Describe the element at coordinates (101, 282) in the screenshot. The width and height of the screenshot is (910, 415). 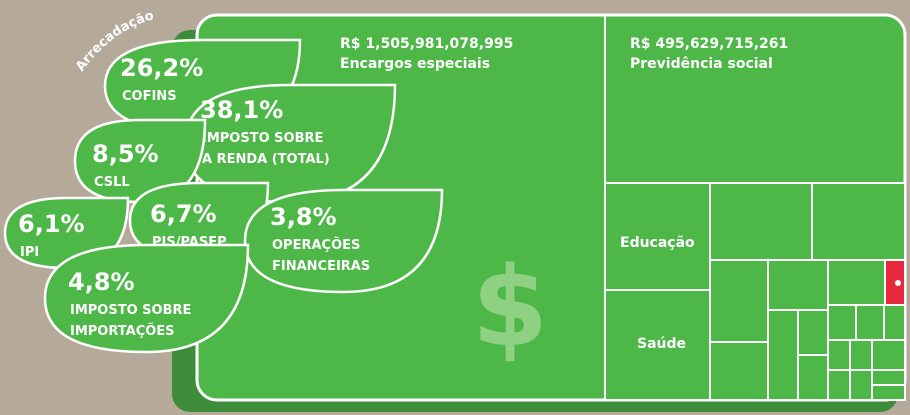
I see `tax-share: 4,8%` at that location.